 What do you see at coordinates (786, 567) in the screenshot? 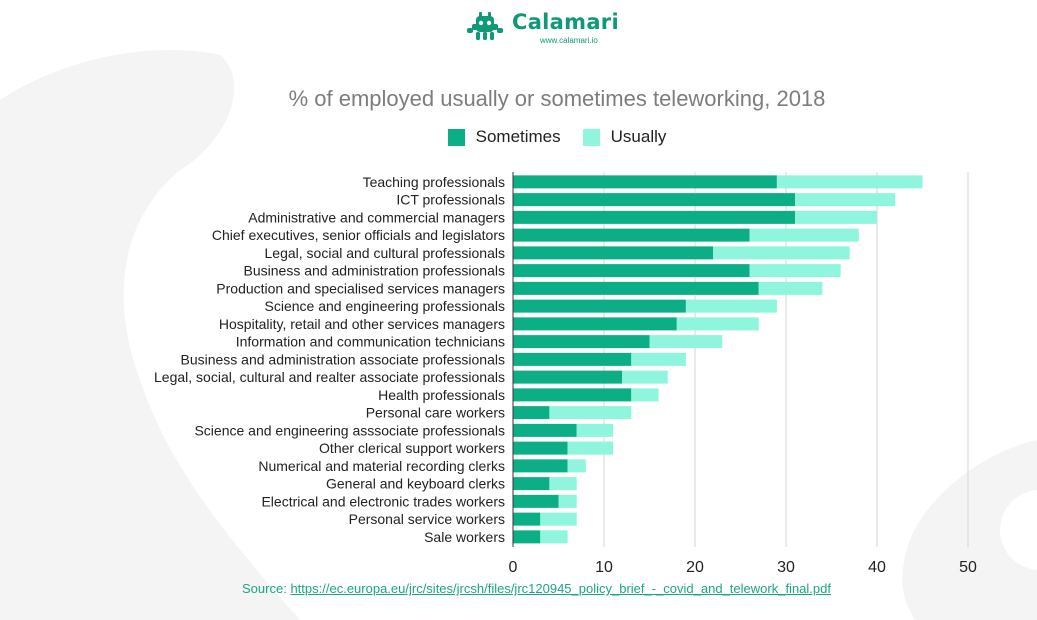
I see `x-tick-label-30: 30` at bounding box center [786, 567].